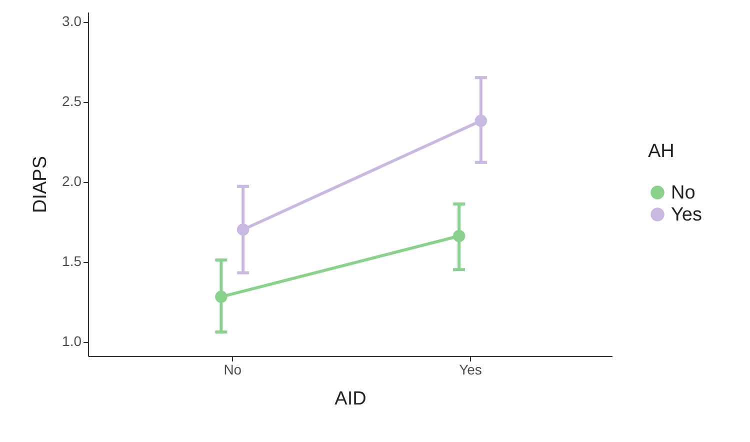 The height and width of the screenshot is (442, 750). I want to click on legend-label: Yes, so click(686, 215).